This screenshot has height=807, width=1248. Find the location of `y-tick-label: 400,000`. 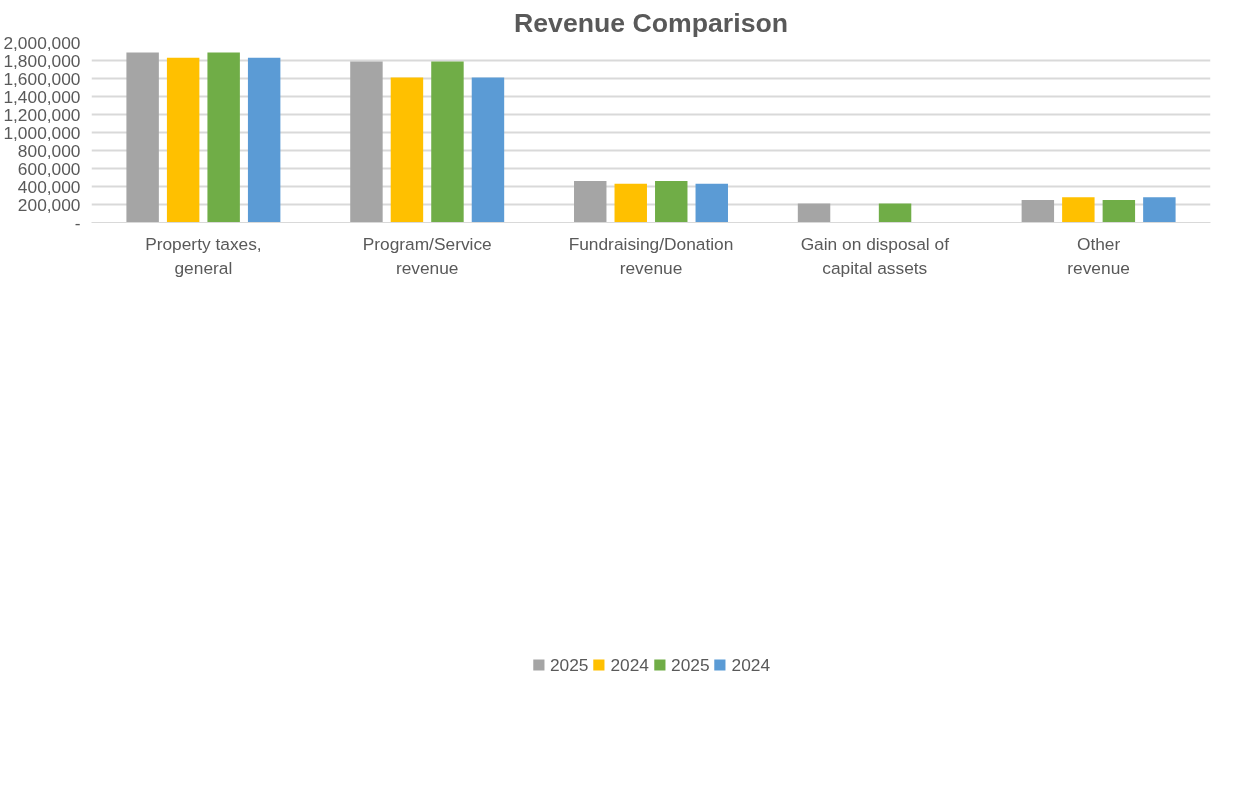

y-tick-label: 400,000 is located at coordinates (49, 186).